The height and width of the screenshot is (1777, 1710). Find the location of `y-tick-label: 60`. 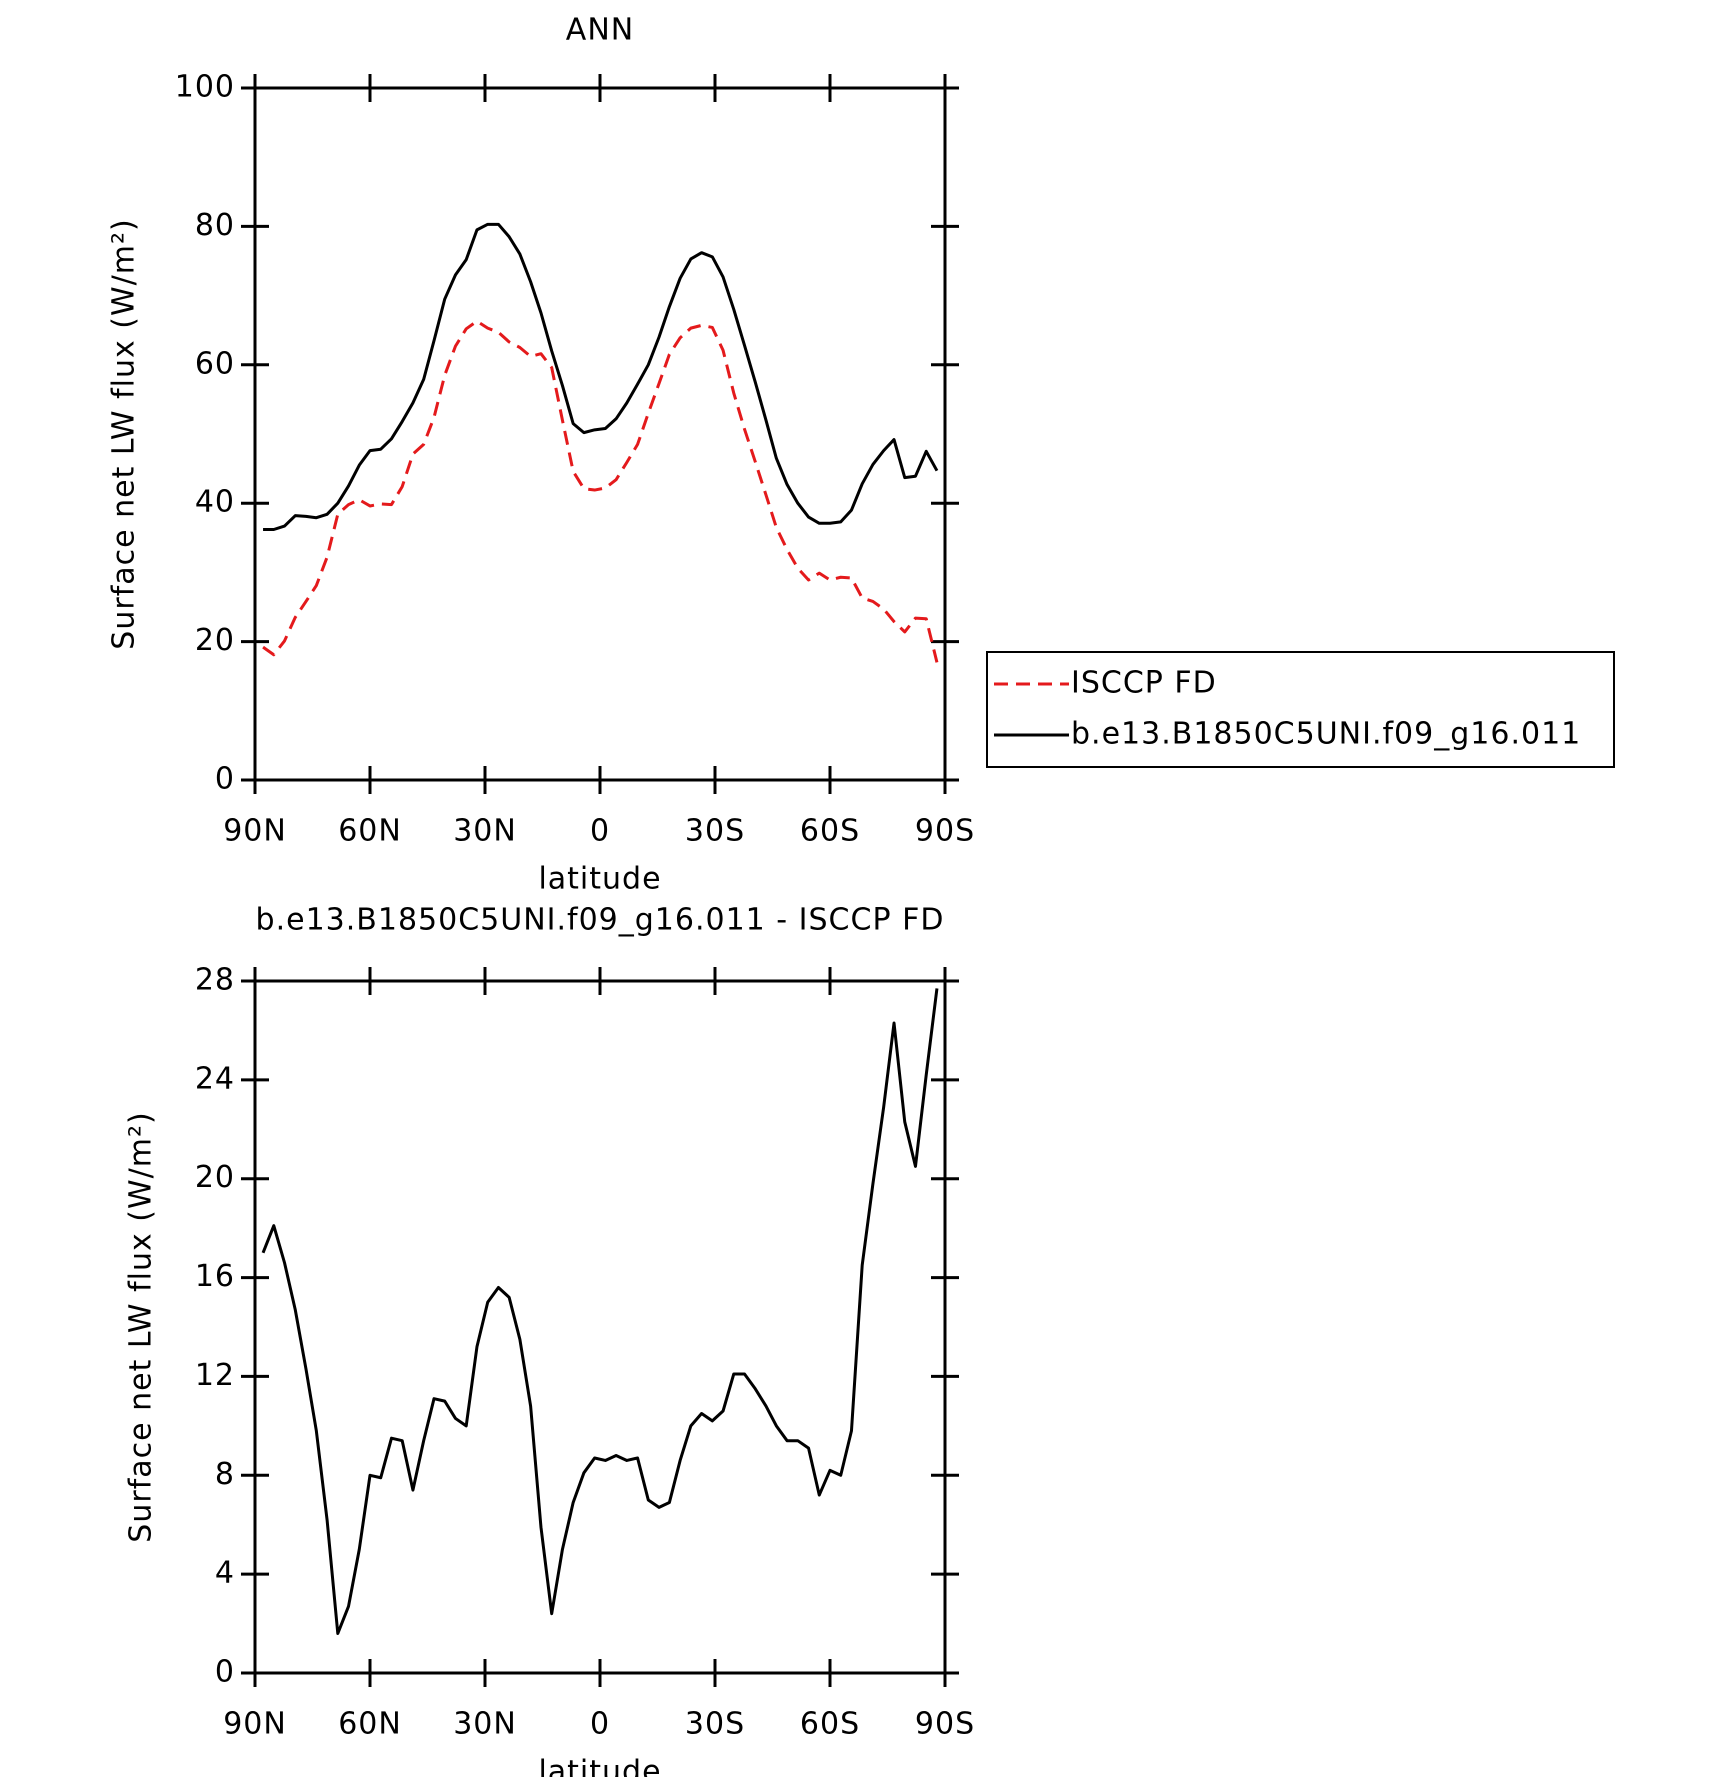

y-tick-label: 60 is located at coordinates (215, 363).